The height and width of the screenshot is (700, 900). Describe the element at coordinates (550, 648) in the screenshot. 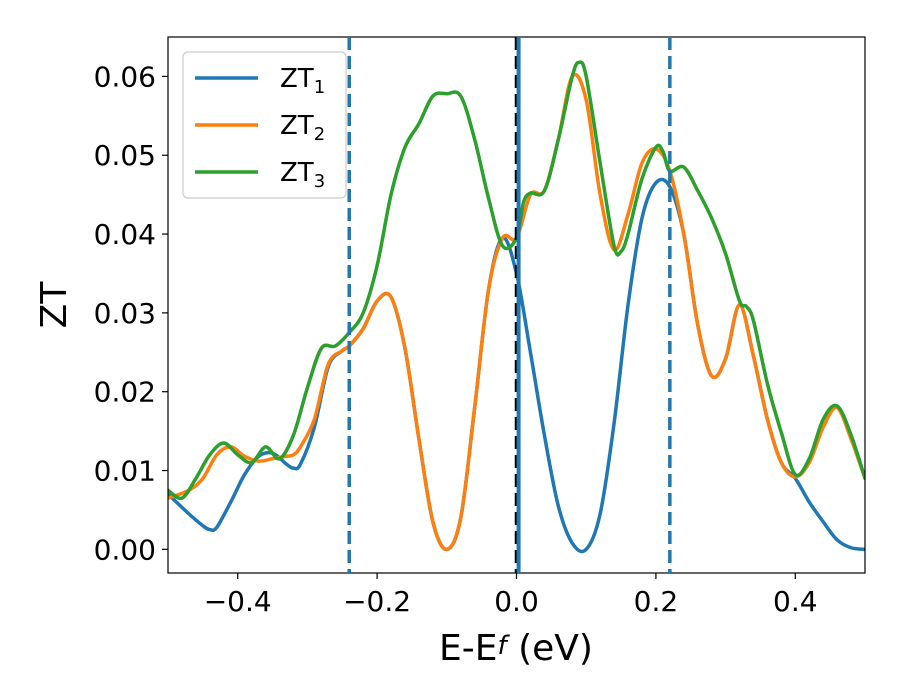

I see `x-axis-title-unit: (eV)` at that location.